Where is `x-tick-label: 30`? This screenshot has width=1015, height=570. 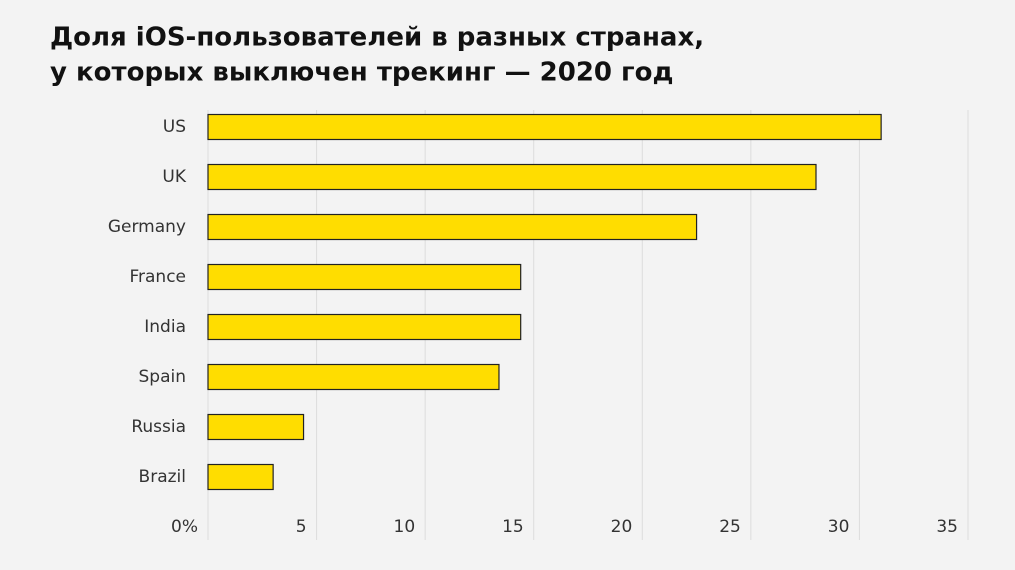
x-tick-label: 30 is located at coordinates (839, 527).